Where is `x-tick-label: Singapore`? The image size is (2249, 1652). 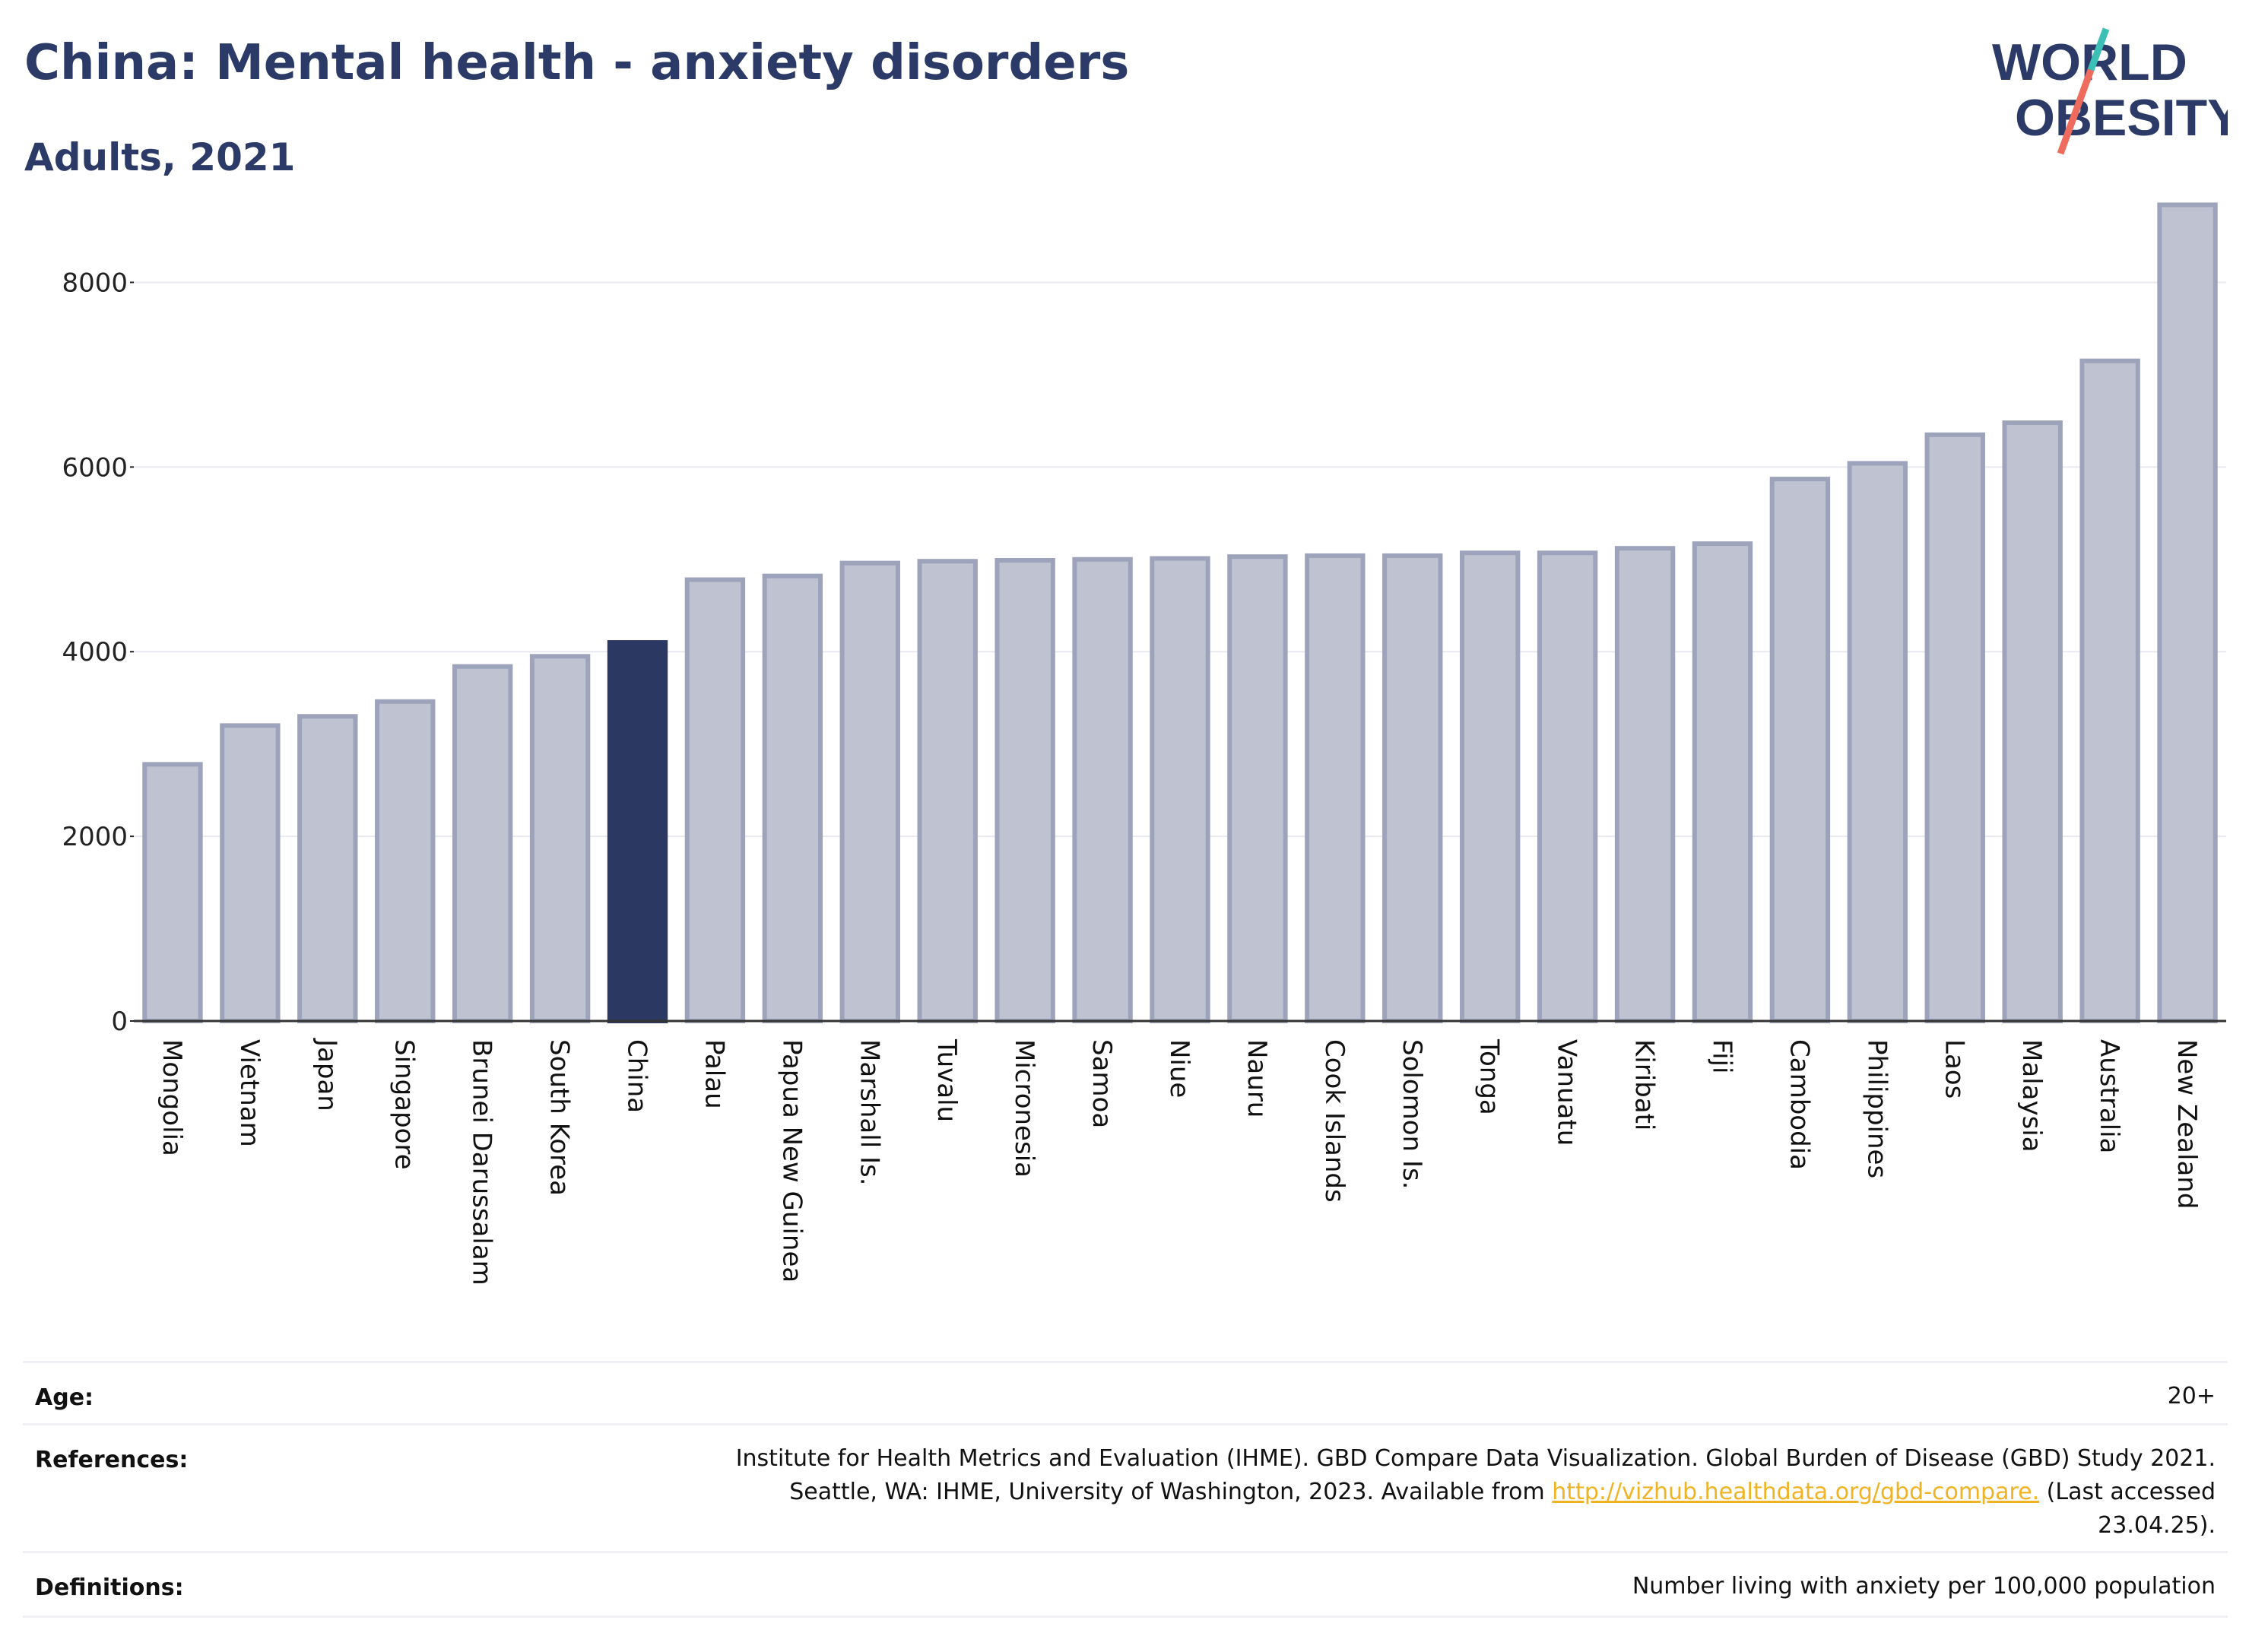 x-tick-label: Singapore is located at coordinates (404, 1104).